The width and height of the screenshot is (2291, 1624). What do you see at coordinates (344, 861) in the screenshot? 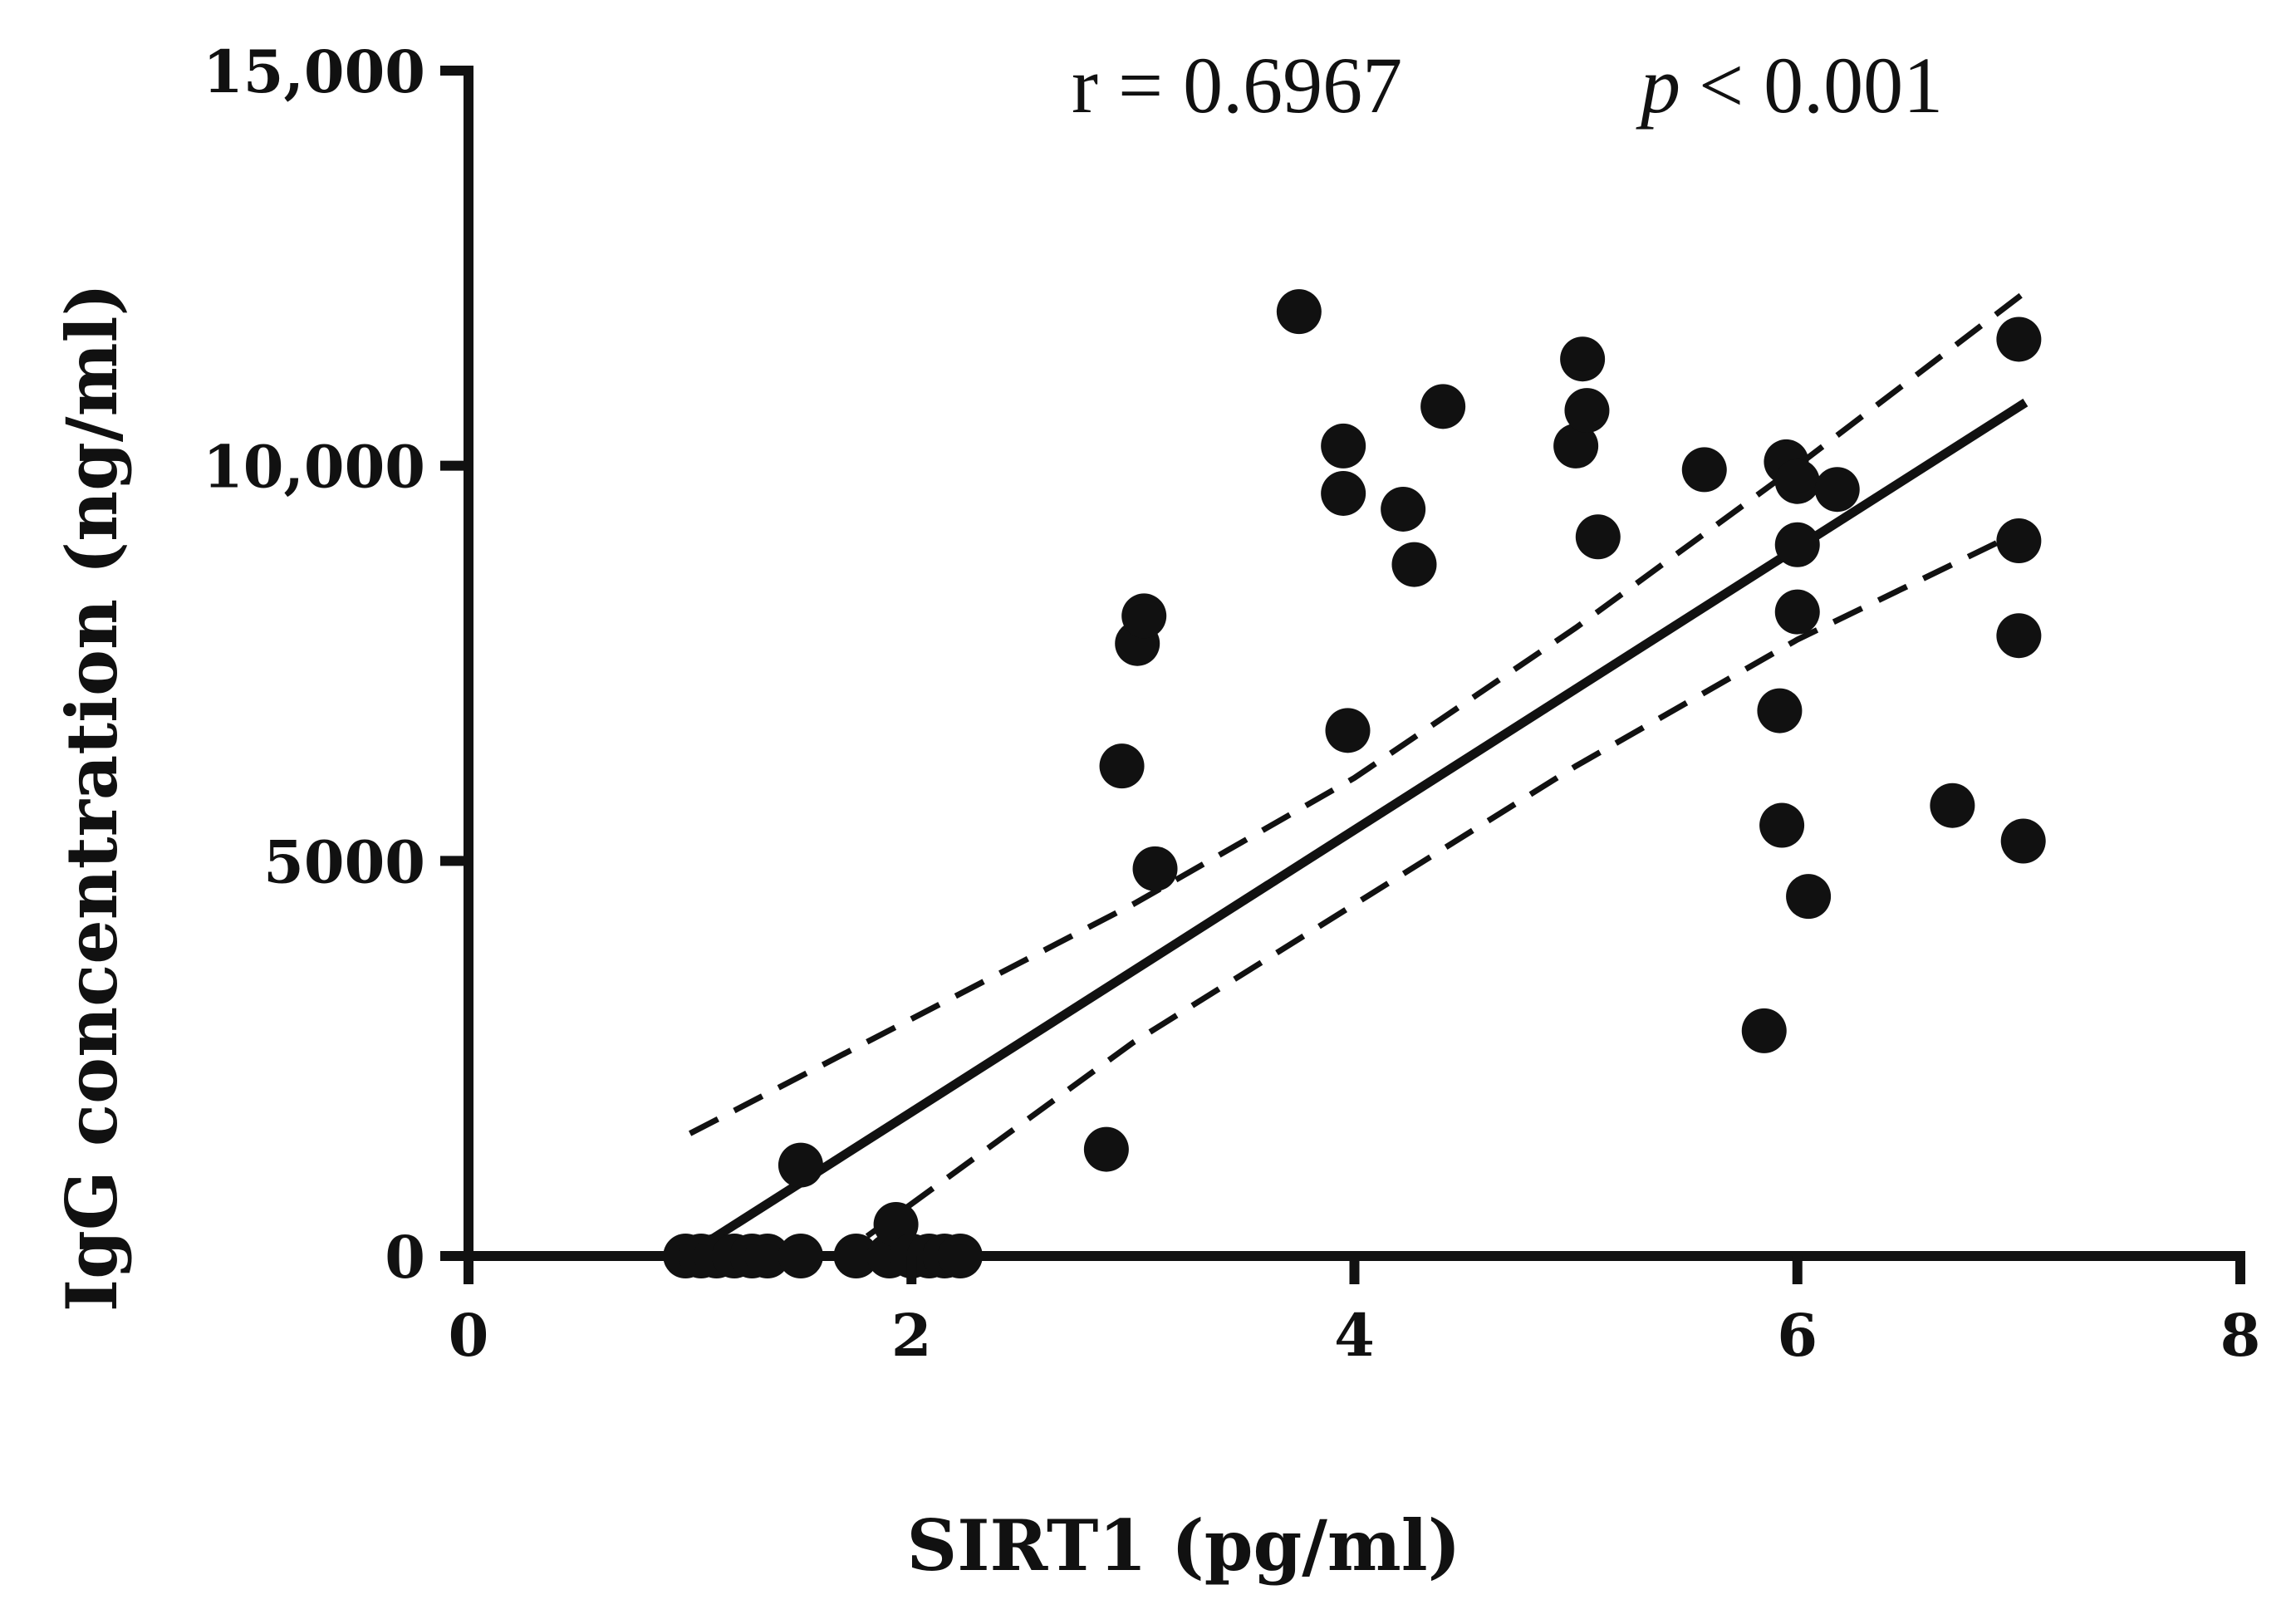
I see `y-tick-label: 5000` at bounding box center [344, 861].